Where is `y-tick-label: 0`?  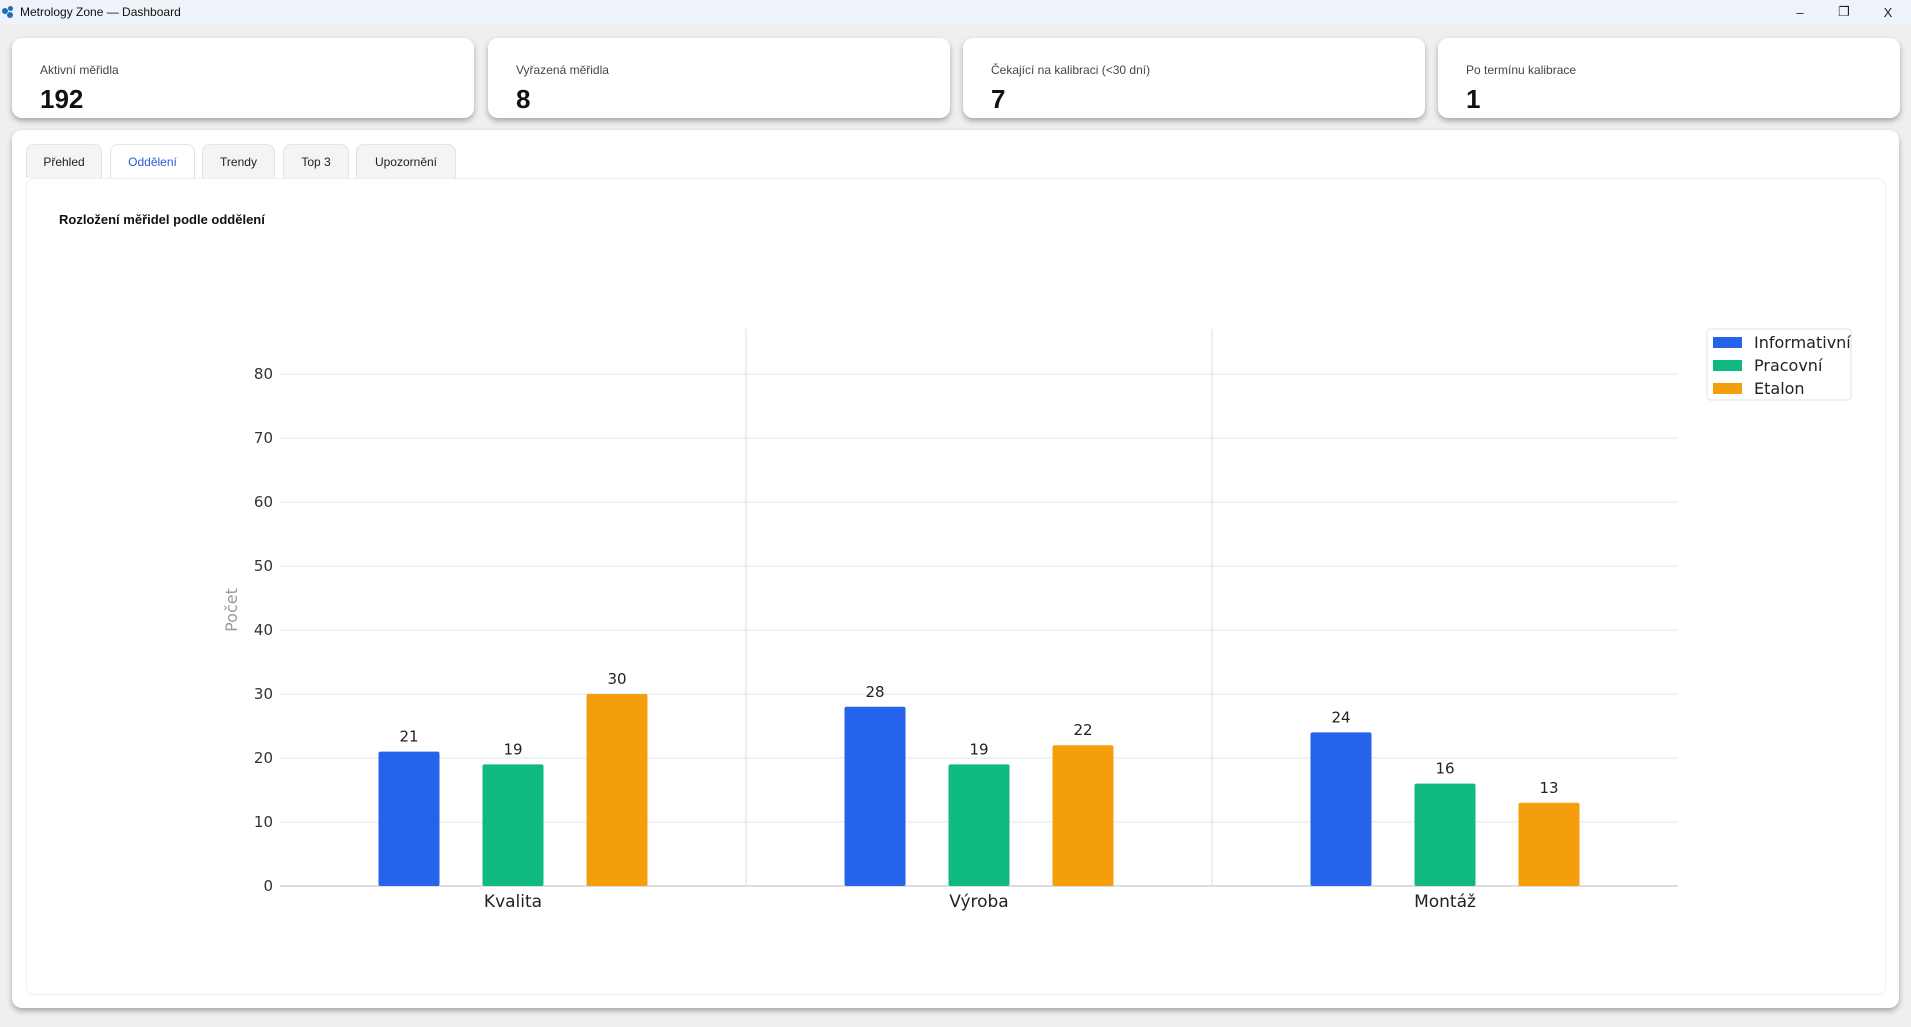 y-tick-label: 0 is located at coordinates (268, 886).